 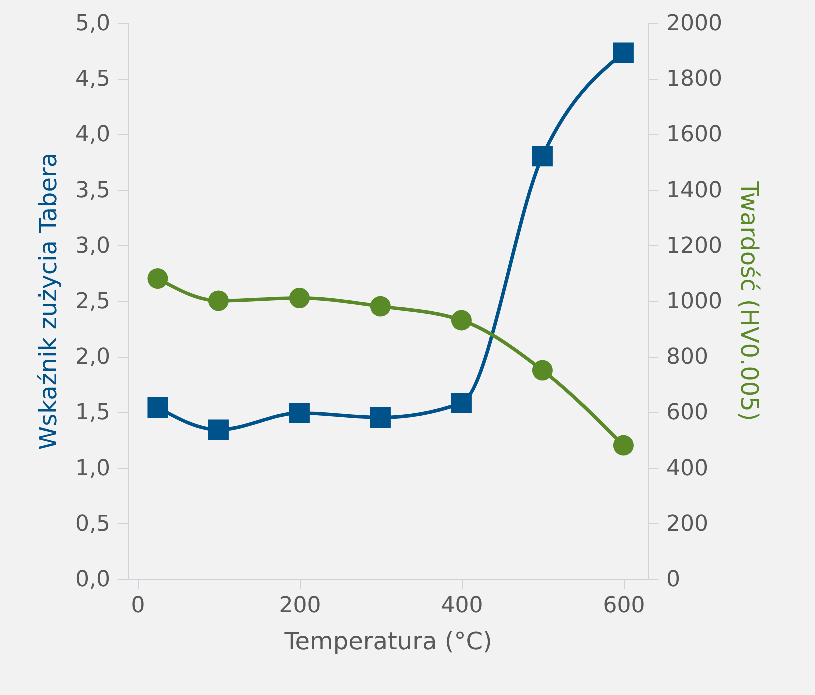 What do you see at coordinates (93, 79) in the screenshot?
I see `y-tick-label: 4,5` at bounding box center [93, 79].